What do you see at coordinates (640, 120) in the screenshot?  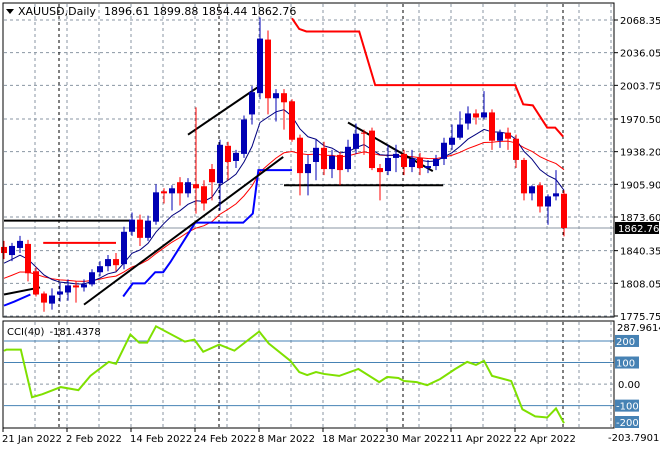 I see `price-tick-label: 1970.50` at bounding box center [640, 120].